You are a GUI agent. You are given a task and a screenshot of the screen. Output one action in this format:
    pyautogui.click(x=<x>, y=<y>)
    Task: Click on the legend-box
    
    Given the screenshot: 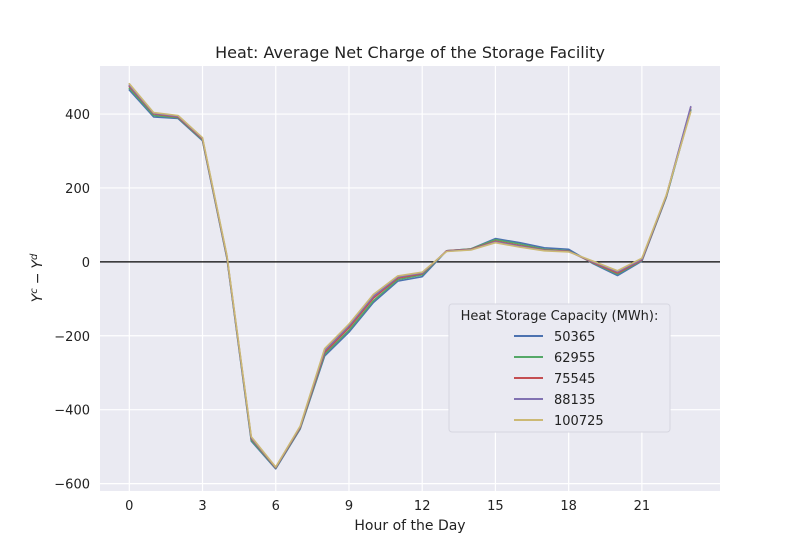 What is the action you would take?
    pyautogui.click(x=559, y=368)
    